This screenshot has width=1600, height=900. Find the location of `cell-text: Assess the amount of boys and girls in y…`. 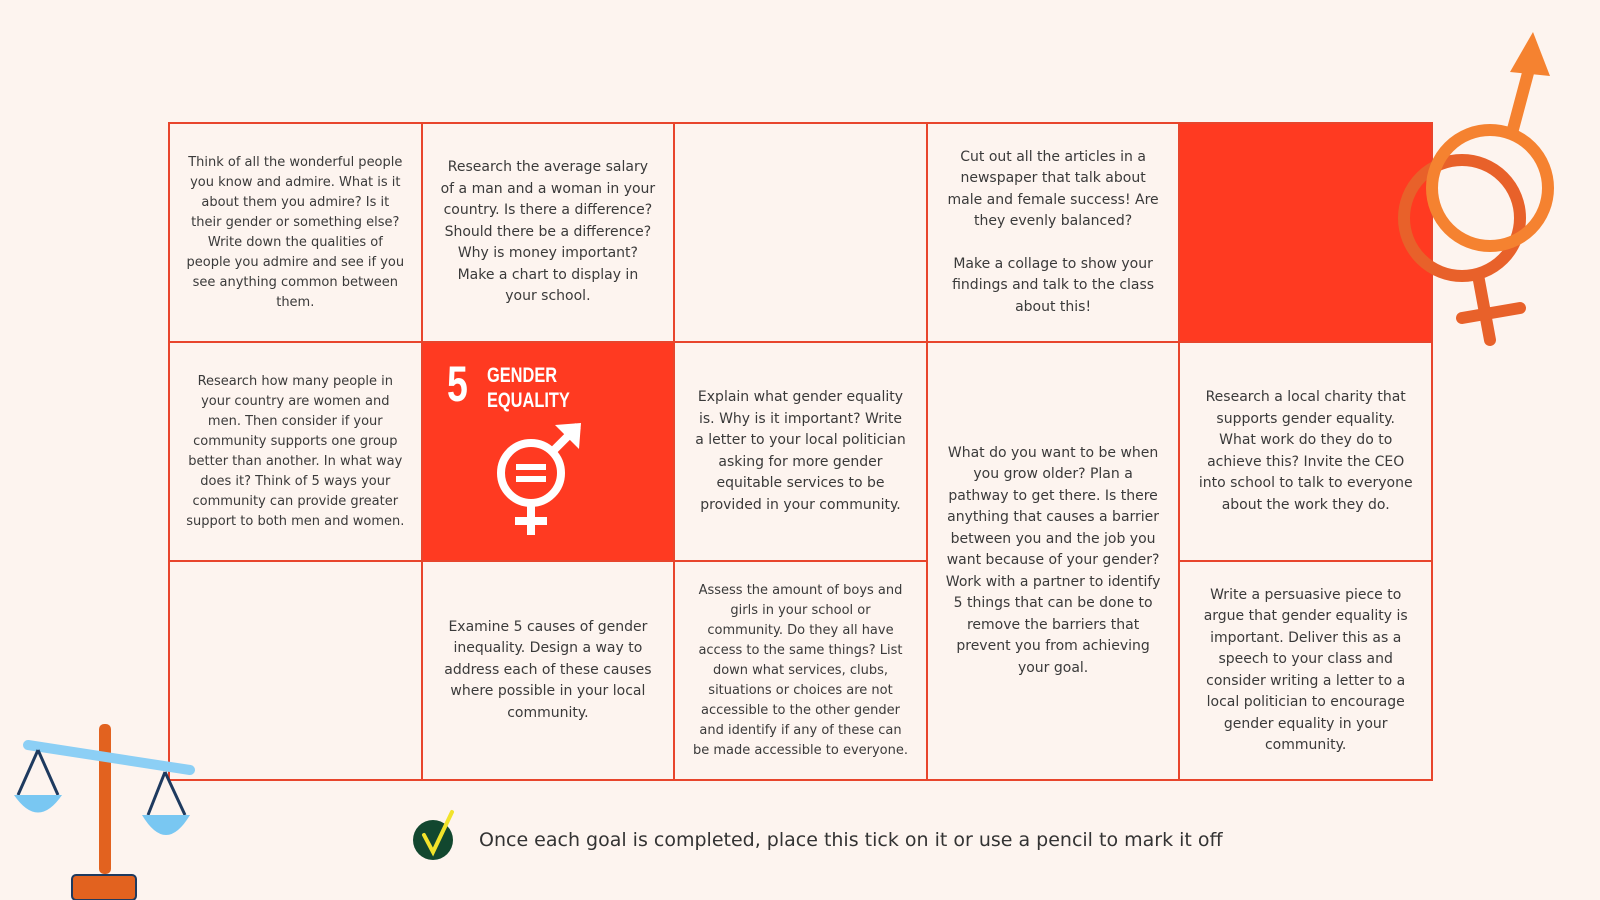

cell-text: Assess the amount of boys and girls in y… is located at coordinates (800, 670).